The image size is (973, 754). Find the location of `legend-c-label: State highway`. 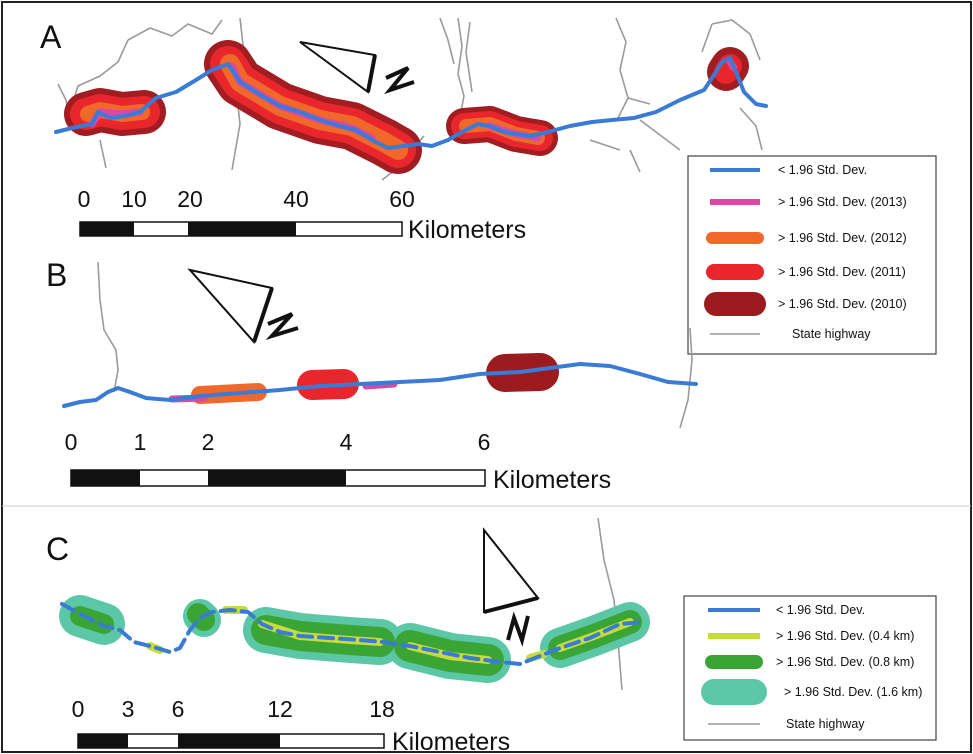

legend-c-label: State highway is located at coordinates (825, 724).